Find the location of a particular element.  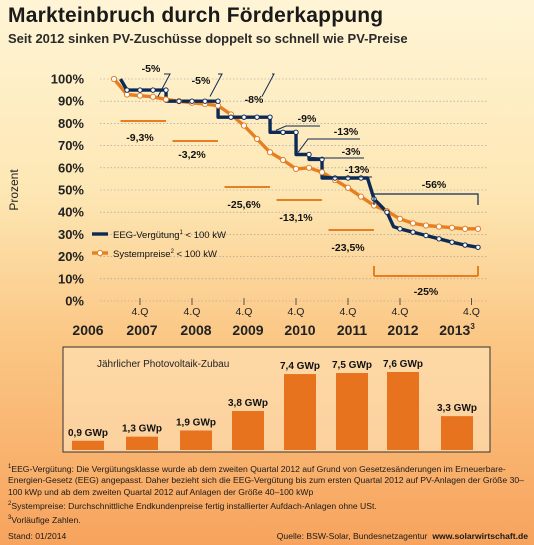

y-tick-label: 60% is located at coordinates (71, 167).